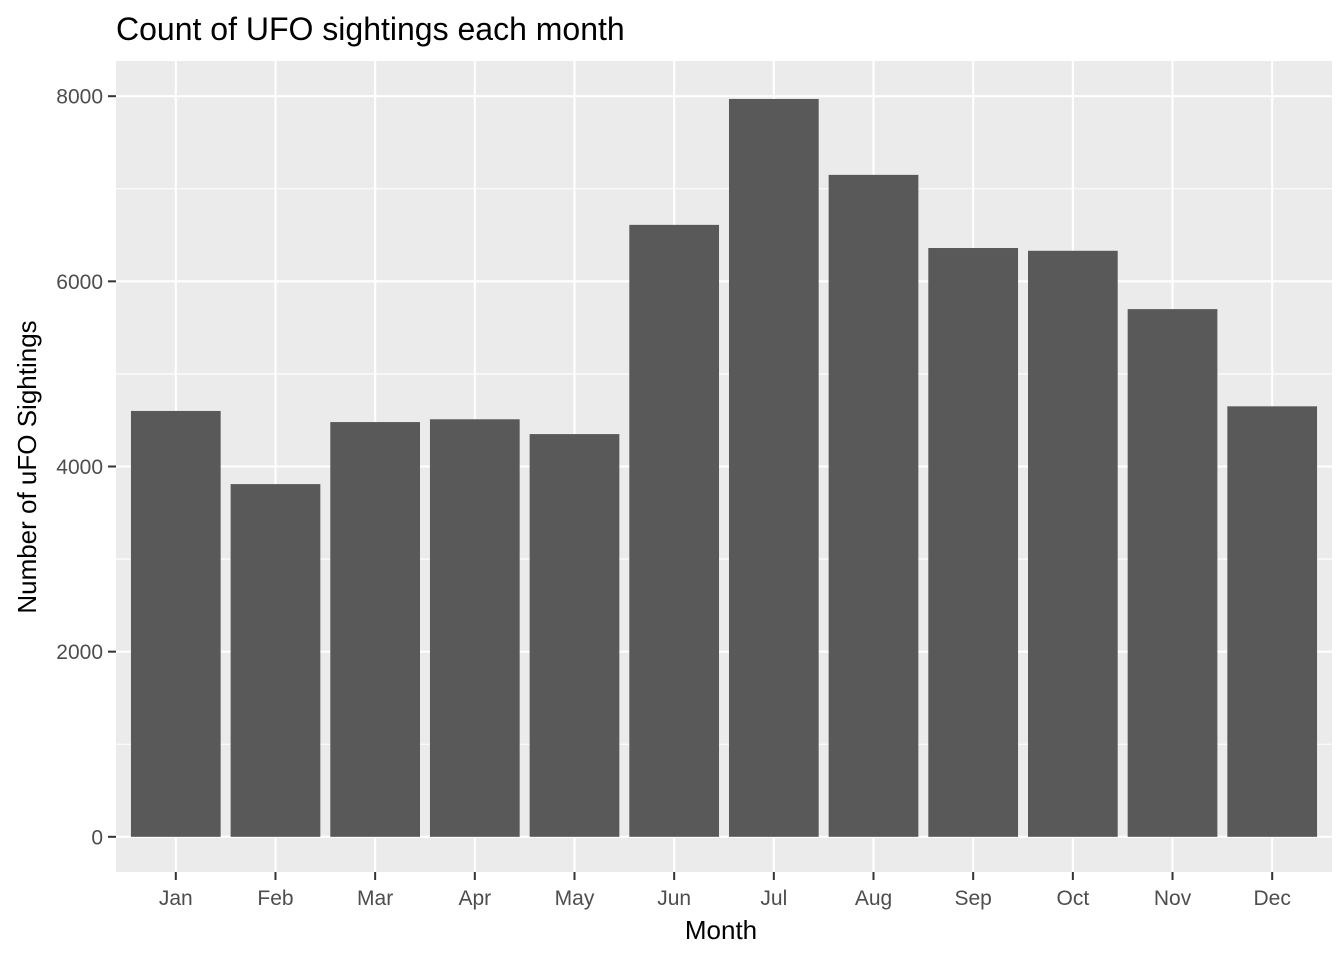 The image size is (1344, 960). I want to click on bar-jun, so click(674, 530).